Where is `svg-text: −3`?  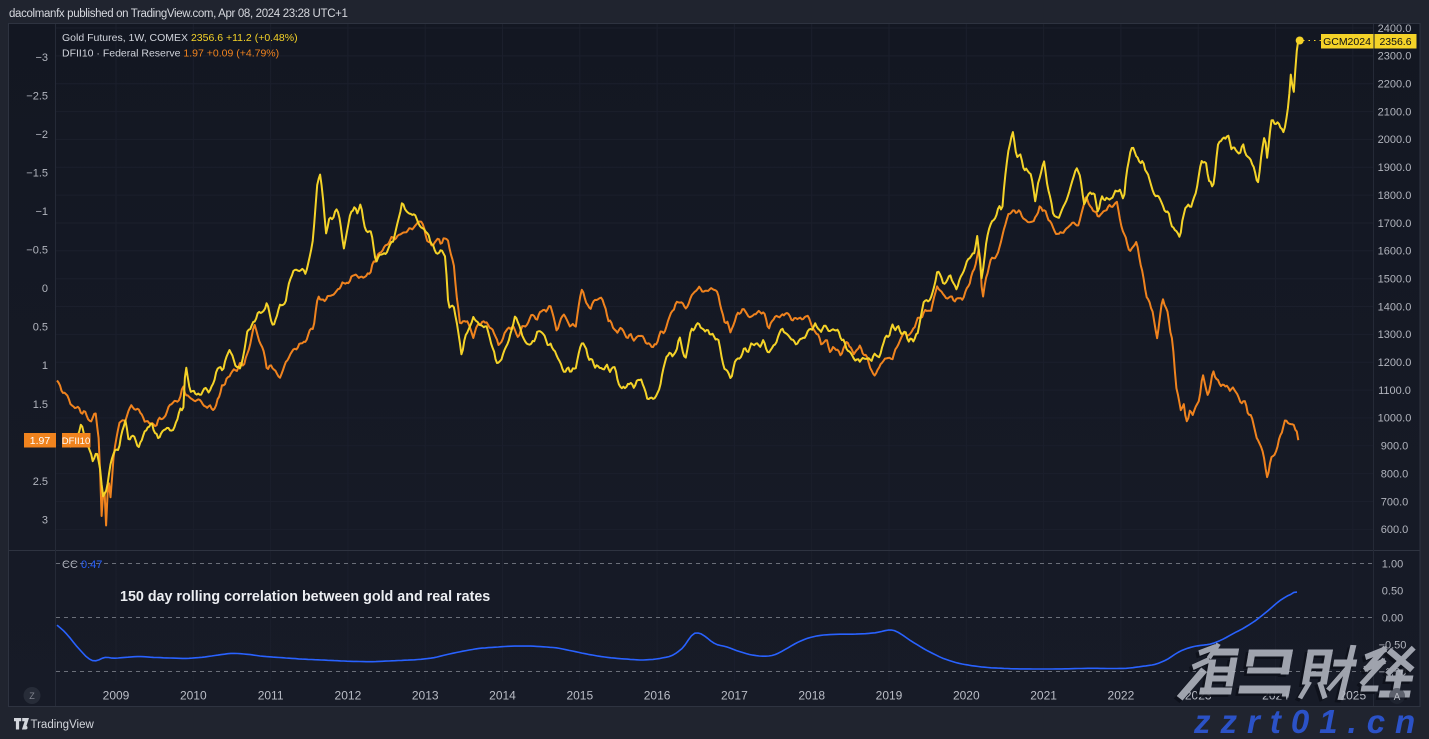 svg-text: −3 is located at coordinates (41, 58).